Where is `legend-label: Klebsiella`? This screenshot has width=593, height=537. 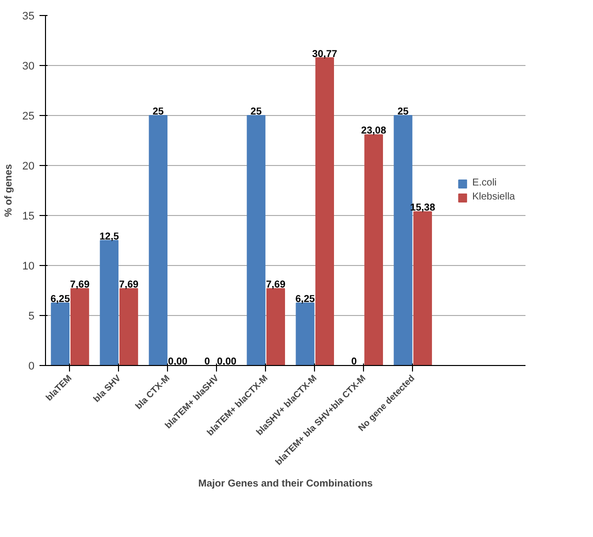 legend-label: Klebsiella is located at coordinates (493, 197).